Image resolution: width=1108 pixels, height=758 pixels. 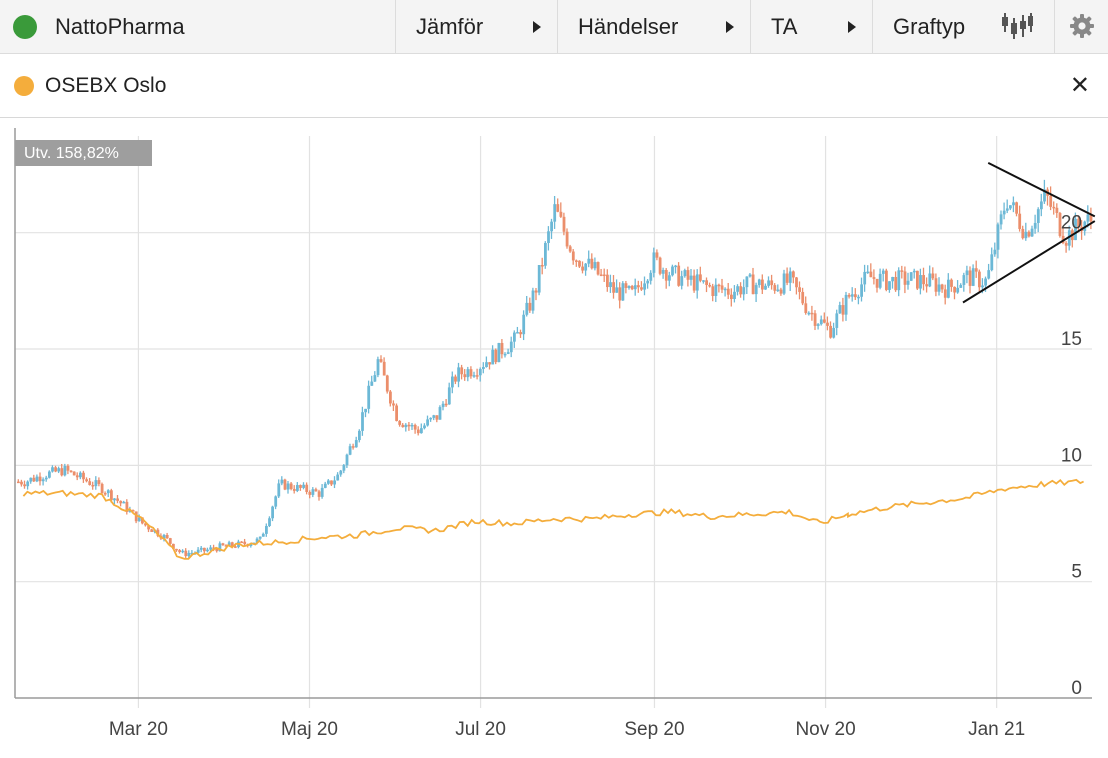 I want to click on chart-type-menu: Graftyp, so click(x=963, y=26).